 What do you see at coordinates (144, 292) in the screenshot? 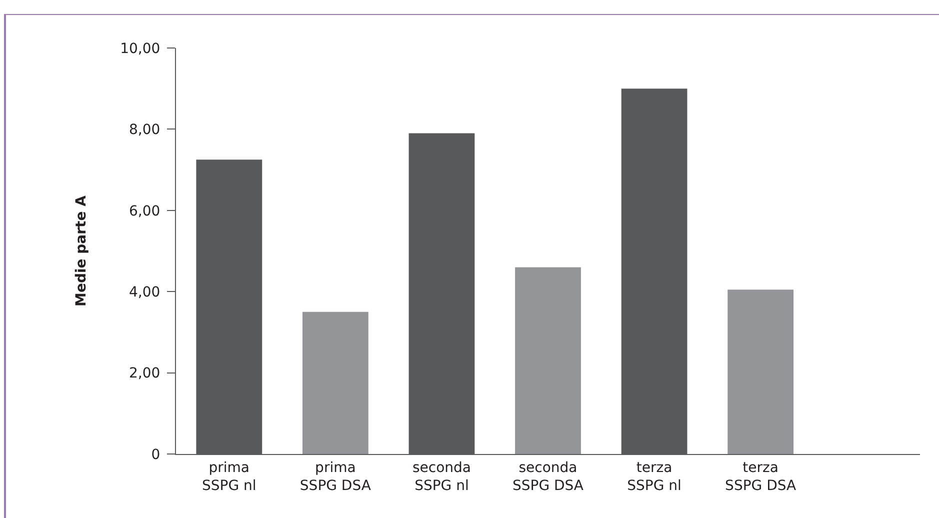
I see `y-tick-label: 4,00` at bounding box center [144, 292].